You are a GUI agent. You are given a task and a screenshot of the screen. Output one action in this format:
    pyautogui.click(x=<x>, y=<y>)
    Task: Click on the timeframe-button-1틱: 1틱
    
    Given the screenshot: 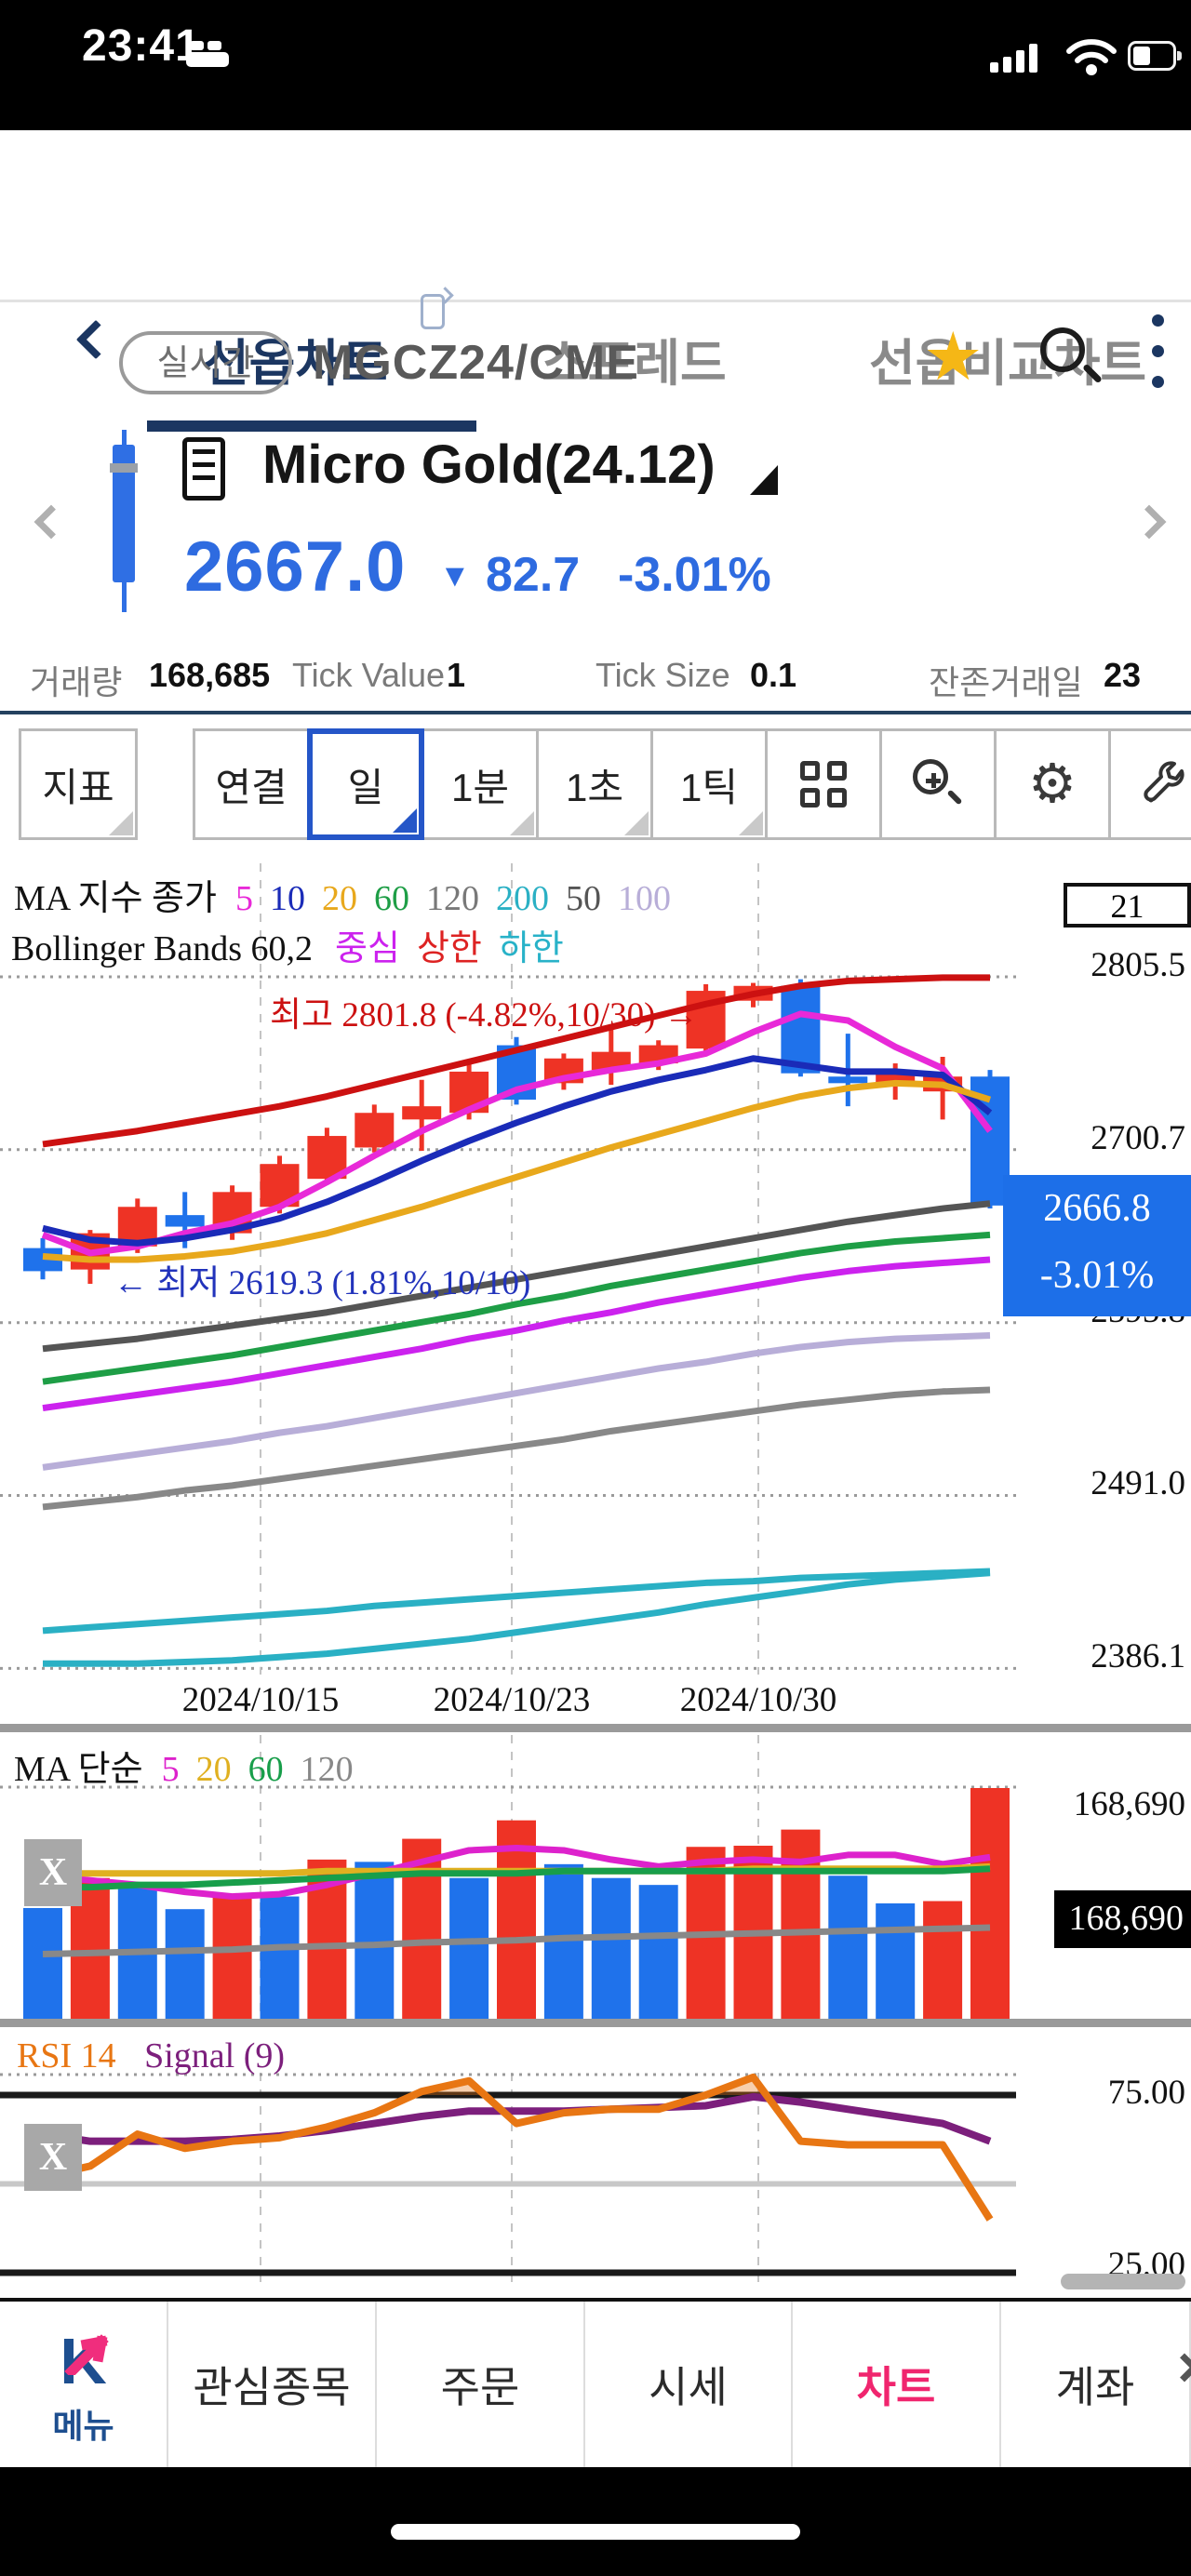 What is the action you would take?
    pyautogui.click(x=709, y=784)
    